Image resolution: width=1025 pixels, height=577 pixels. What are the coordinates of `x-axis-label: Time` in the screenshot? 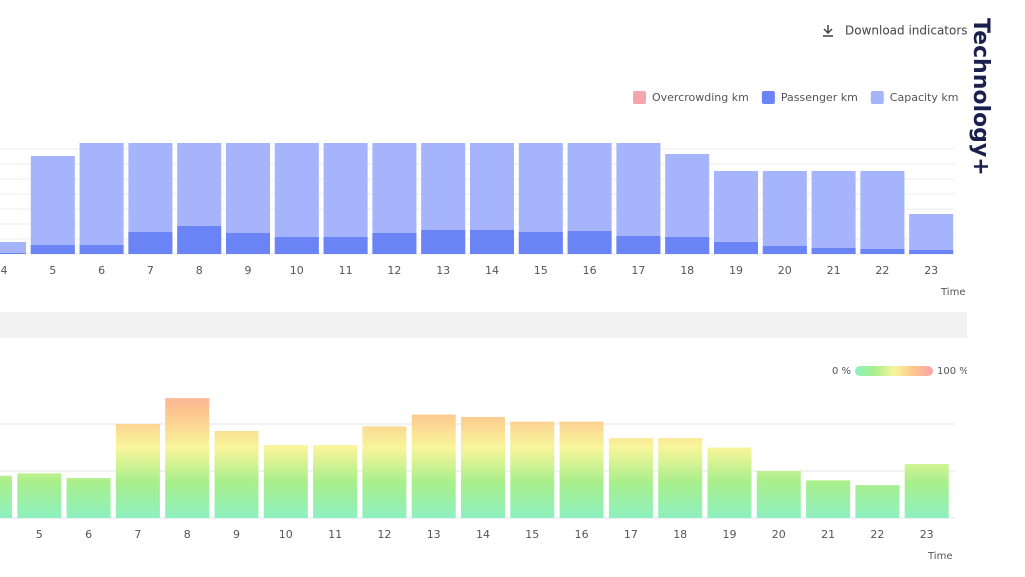 It's located at (952, 292).